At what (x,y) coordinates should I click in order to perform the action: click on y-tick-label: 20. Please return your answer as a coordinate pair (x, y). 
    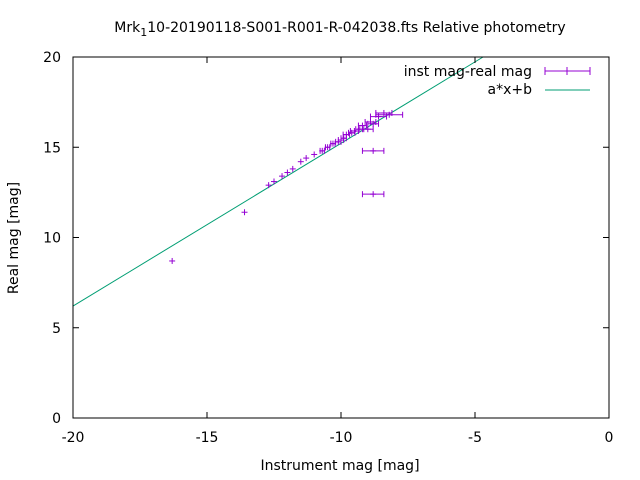
    Looking at the image, I should click on (52, 58).